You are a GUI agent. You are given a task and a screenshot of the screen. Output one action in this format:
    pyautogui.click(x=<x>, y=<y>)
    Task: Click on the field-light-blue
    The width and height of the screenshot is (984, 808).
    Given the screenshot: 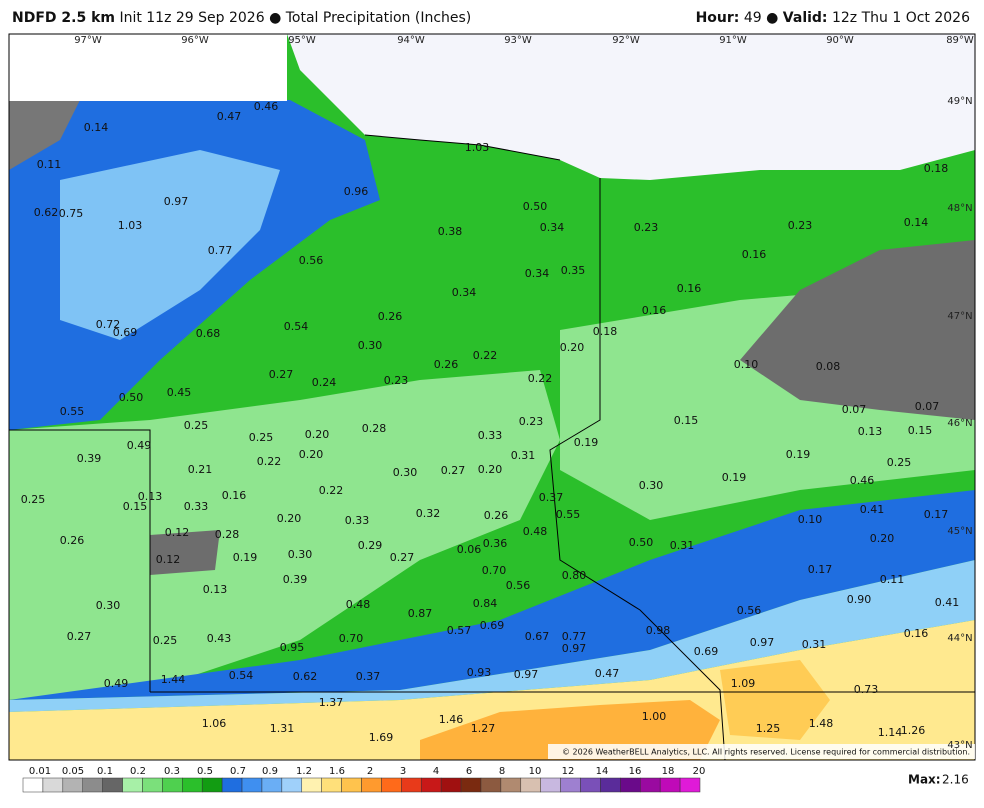 What is the action you would take?
    pyautogui.click(x=170, y=245)
    